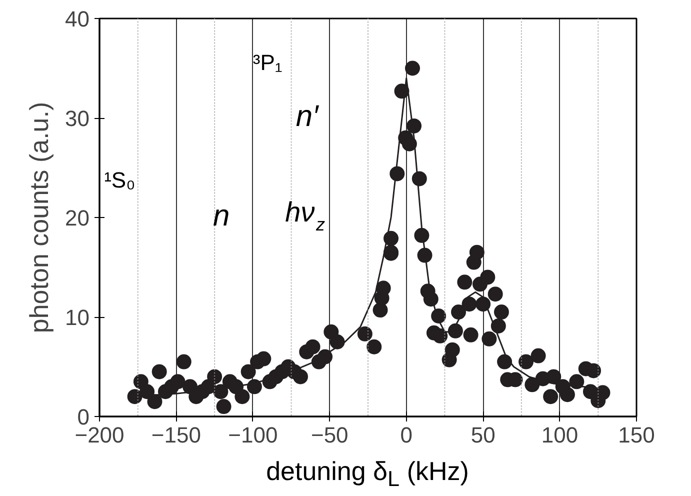  Describe the element at coordinates (120, 180) in the screenshot. I see `annotation: ¹S₀` at that location.